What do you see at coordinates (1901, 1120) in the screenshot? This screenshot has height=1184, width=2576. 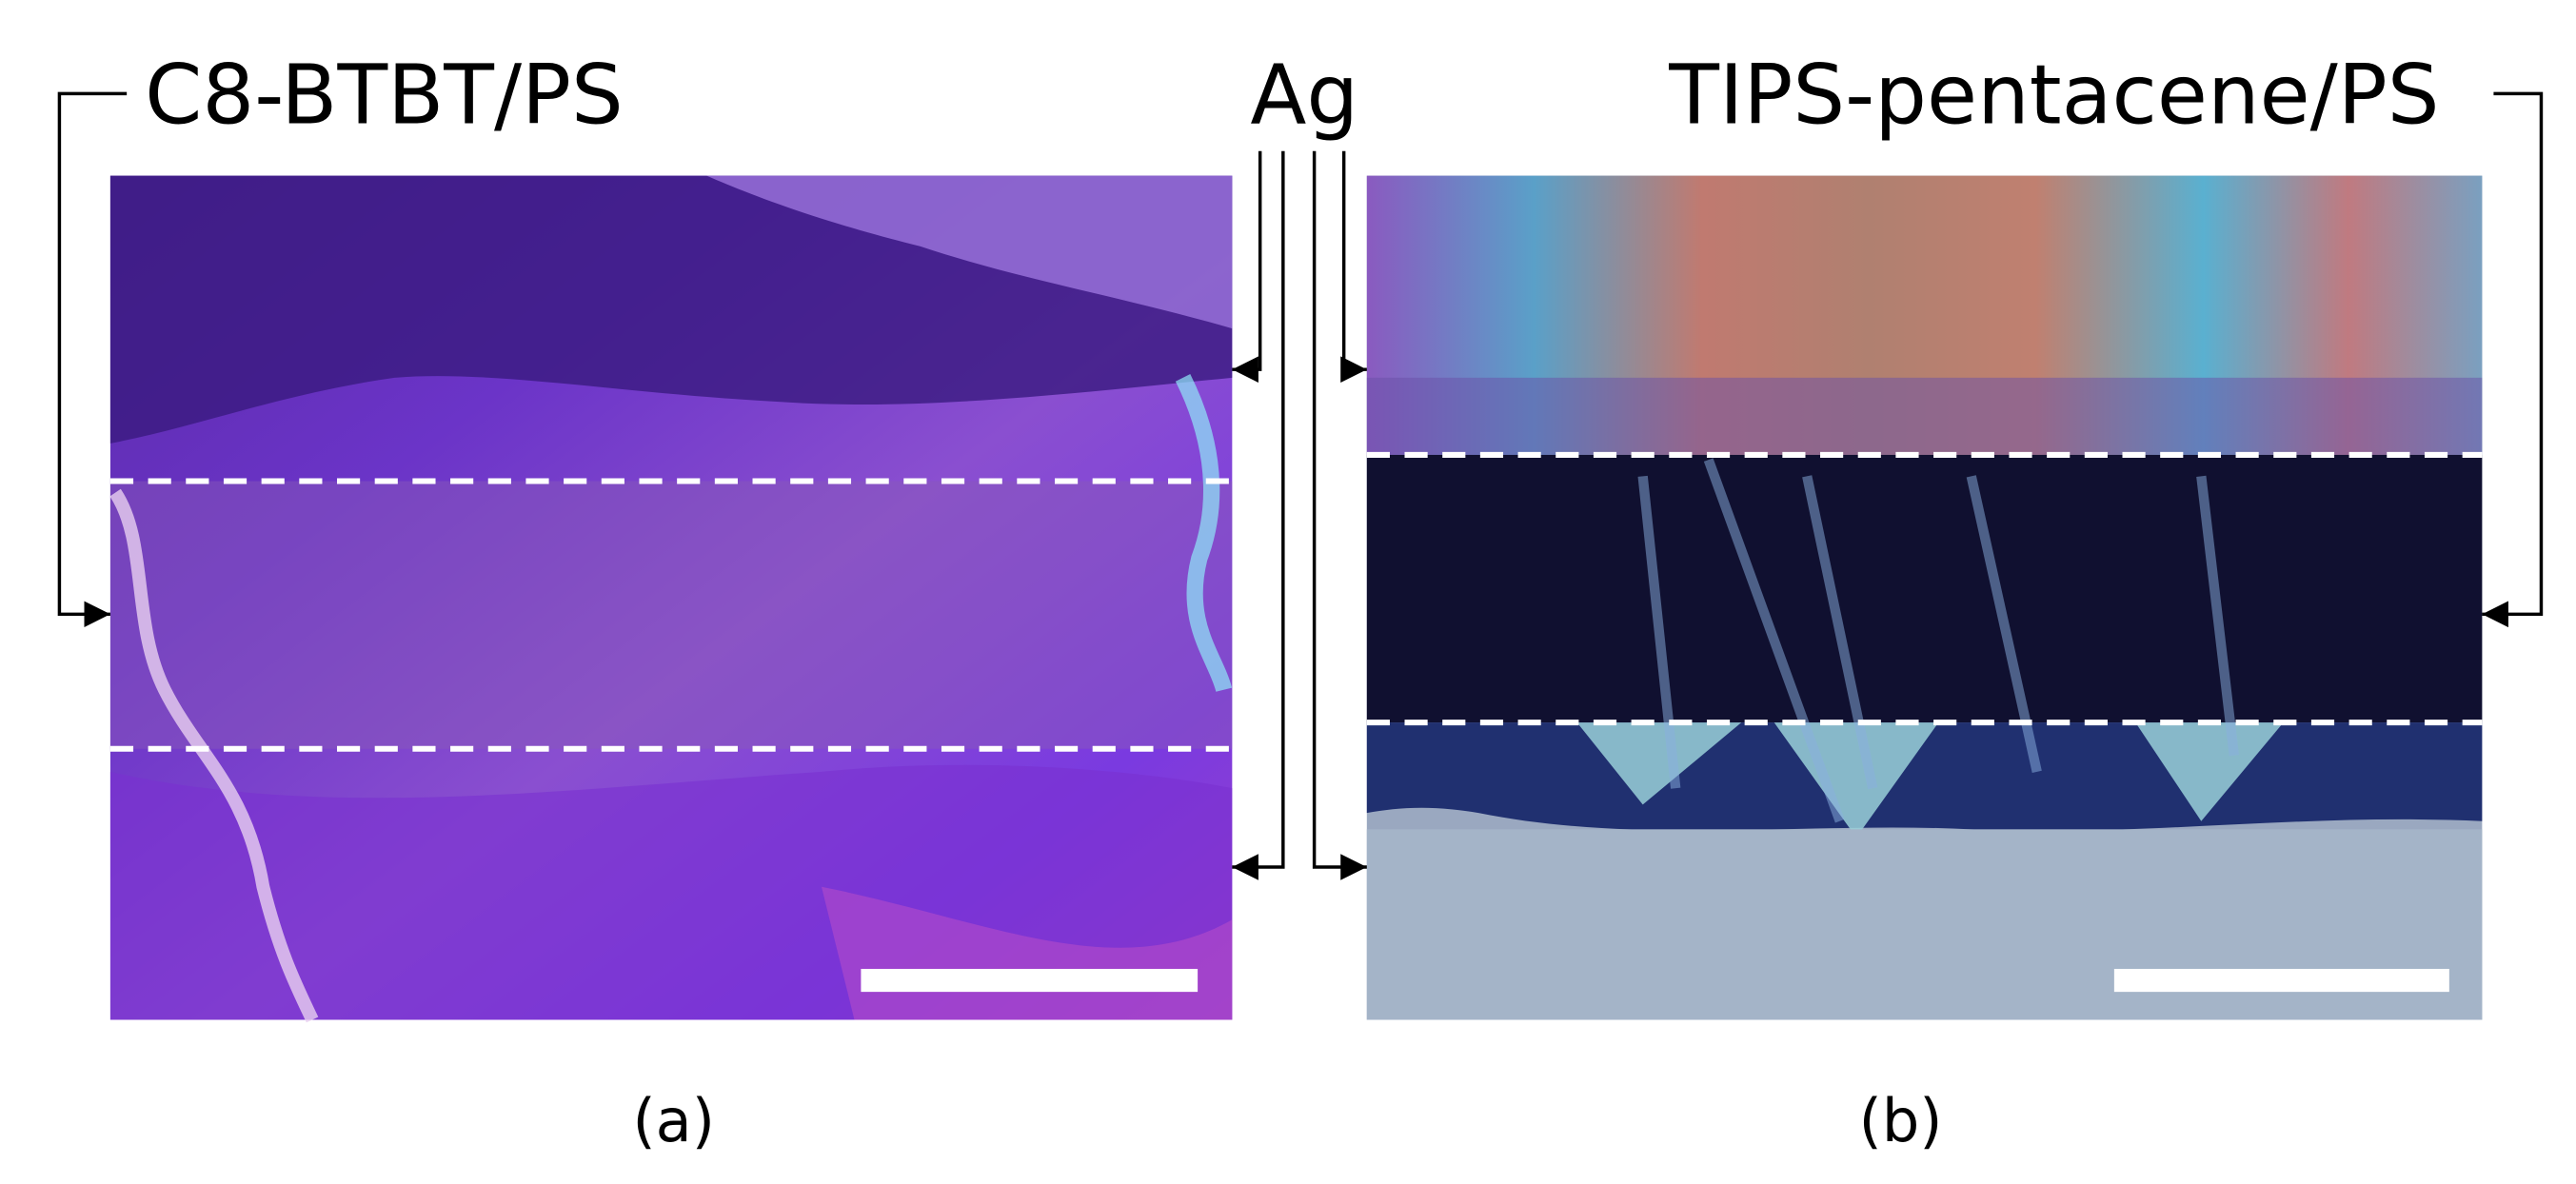 I see `panel-label: (b)` at bounding box center [1901, 1120].